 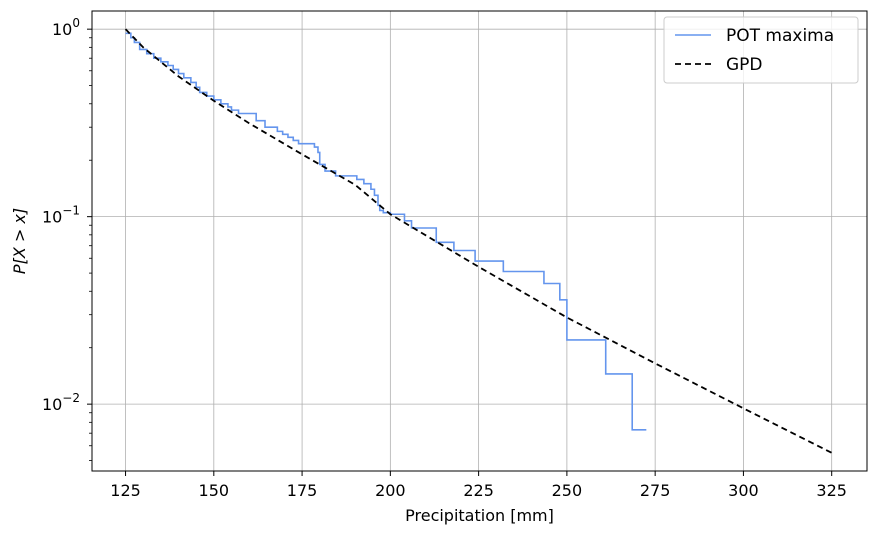 I want to click on x-tick-label: 325, so click(x=831, y=490).